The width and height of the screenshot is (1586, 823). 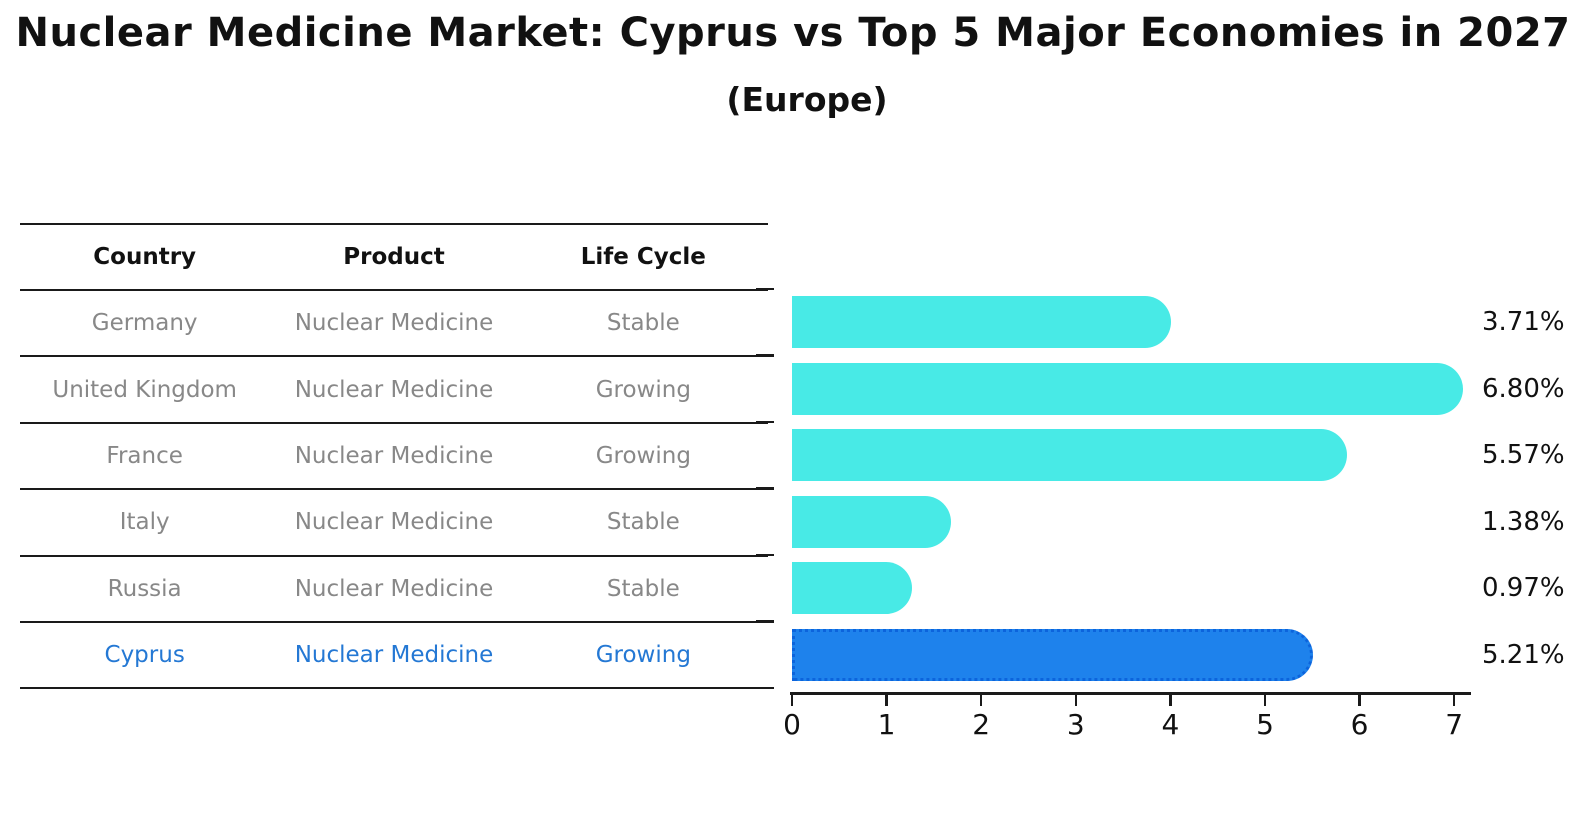 I want to click on value-label: 5.57%, so click(x=1523, y=455).